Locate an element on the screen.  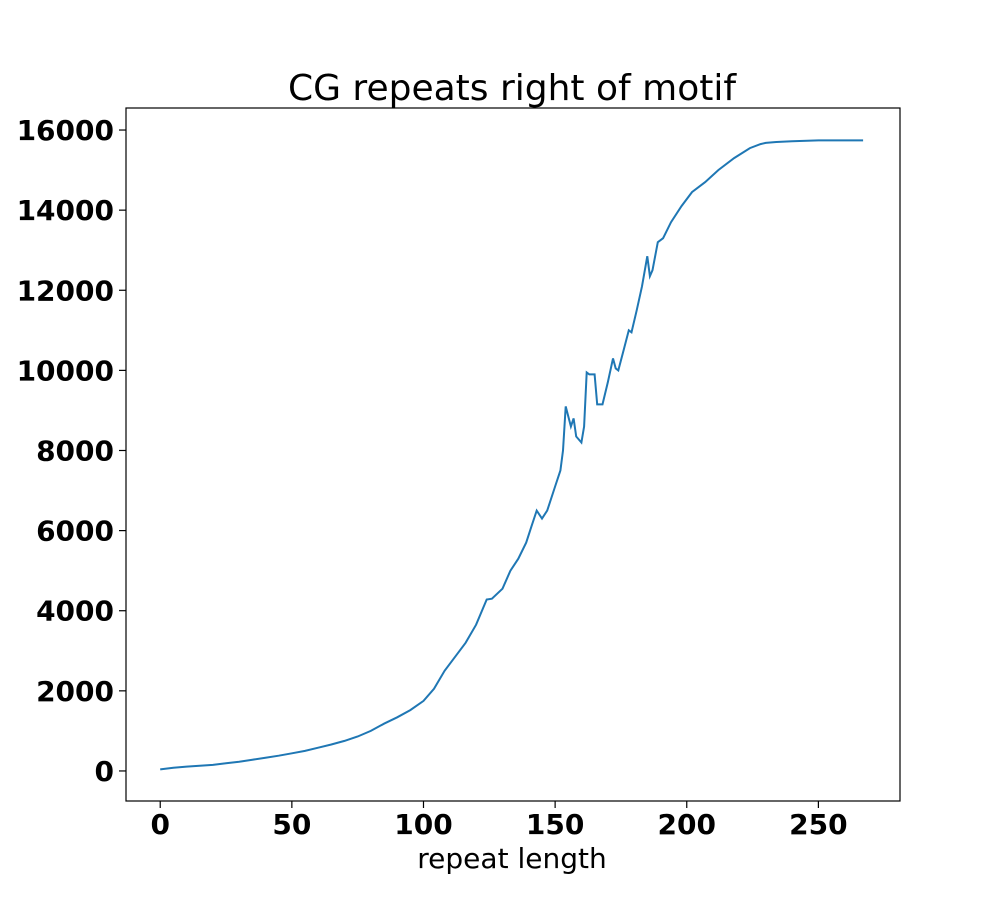
y-tick-label: 16000 is located at coordinates (65, 130).